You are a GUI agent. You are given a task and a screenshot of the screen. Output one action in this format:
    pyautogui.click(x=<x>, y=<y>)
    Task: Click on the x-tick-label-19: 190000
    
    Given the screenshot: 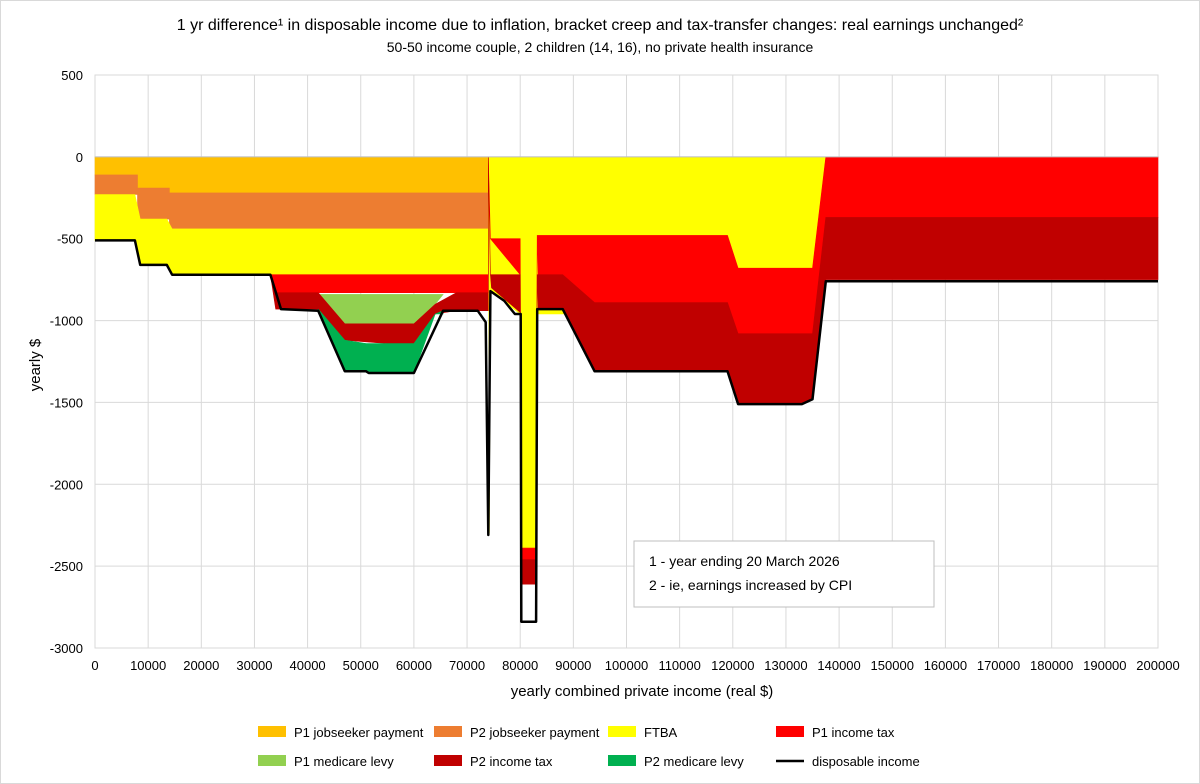 What is the action you would take?
    pyautogui.click(x=1104, y=665)
    